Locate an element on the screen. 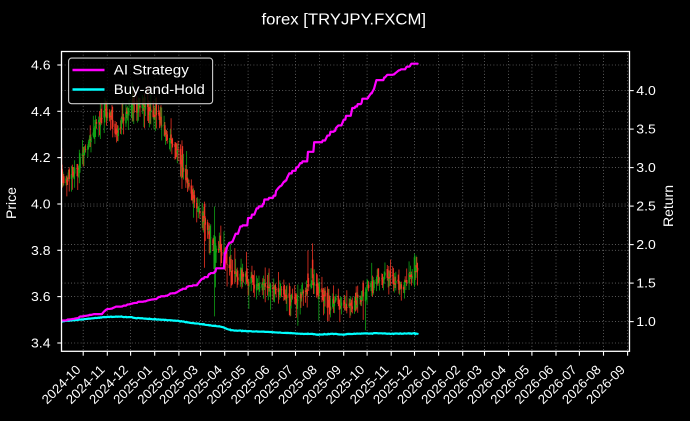 The height and width of the screenshot is (421, 690). svg-text: Price is located at coordinates (11, 203).